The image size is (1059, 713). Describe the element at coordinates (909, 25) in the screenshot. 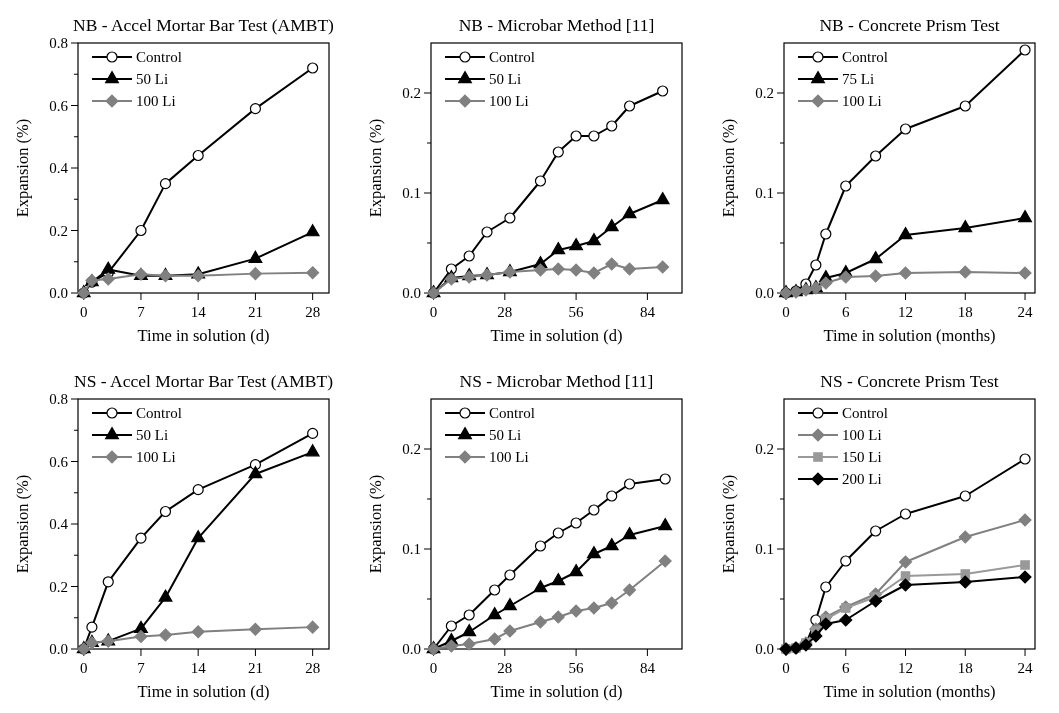

I see `chart-title: NB - Concrete Prism Test` at that location.